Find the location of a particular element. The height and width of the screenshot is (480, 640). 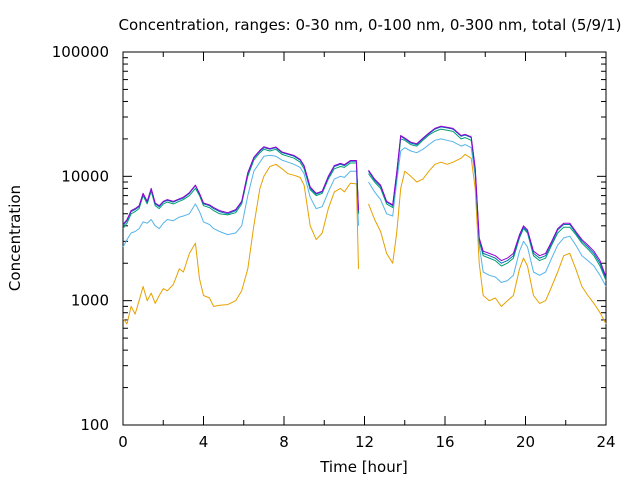

y-axis-label: Concentration is located at coordinates (15, 238).